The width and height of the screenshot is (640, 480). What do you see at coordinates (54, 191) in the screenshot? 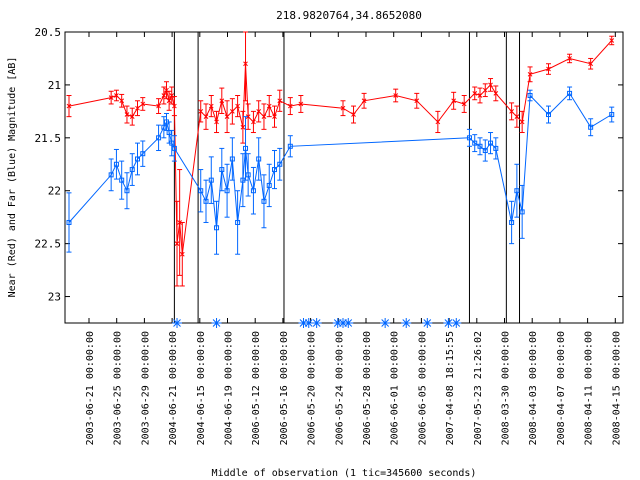
I see `y-tick-label: 22` at bounding box center [54, 191].